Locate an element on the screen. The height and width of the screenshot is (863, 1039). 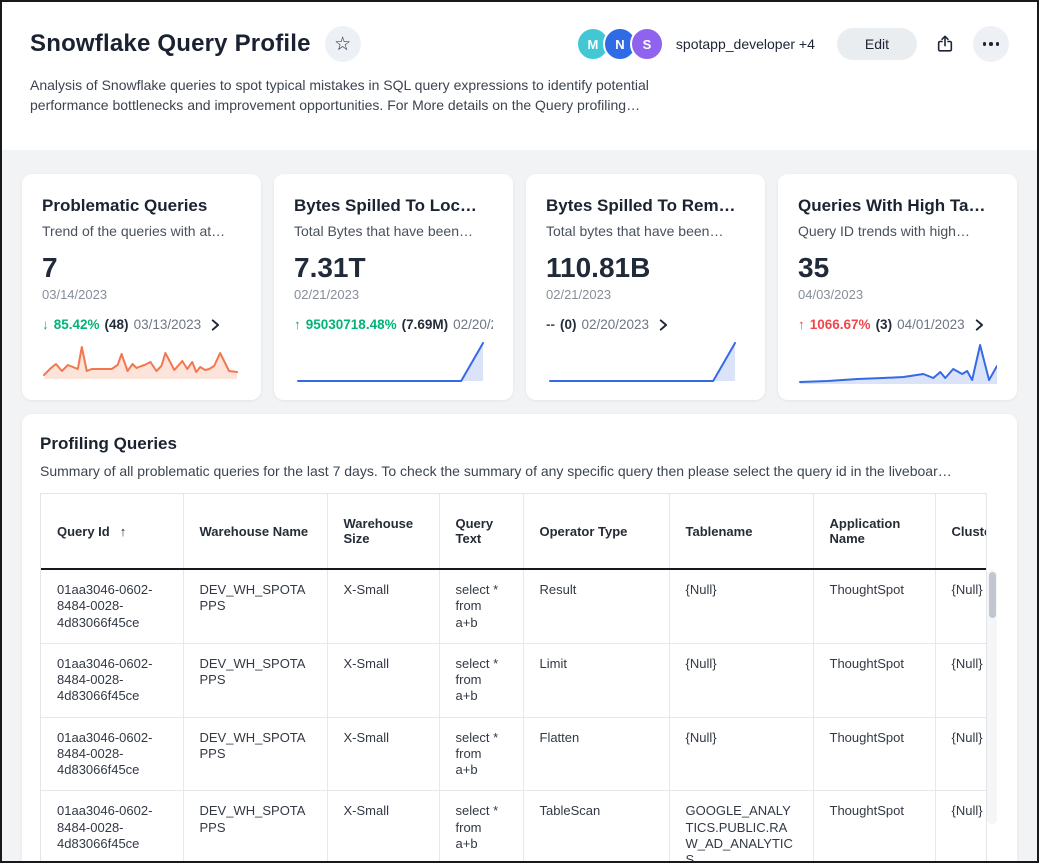
kpi-title: Problematic Queries is located at coordinates (125, 205).